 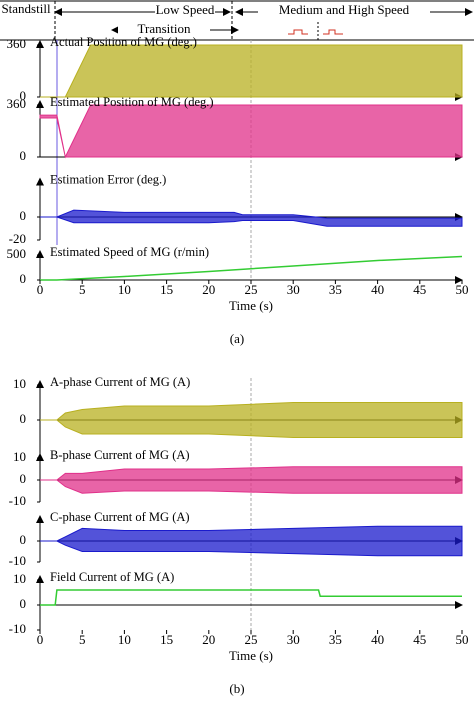 What do you see at coordinates (132, 102) in the screenshot?
I see `subplot-title: Estimated Position of MG (deg.)` at bounding box center [132, 102].